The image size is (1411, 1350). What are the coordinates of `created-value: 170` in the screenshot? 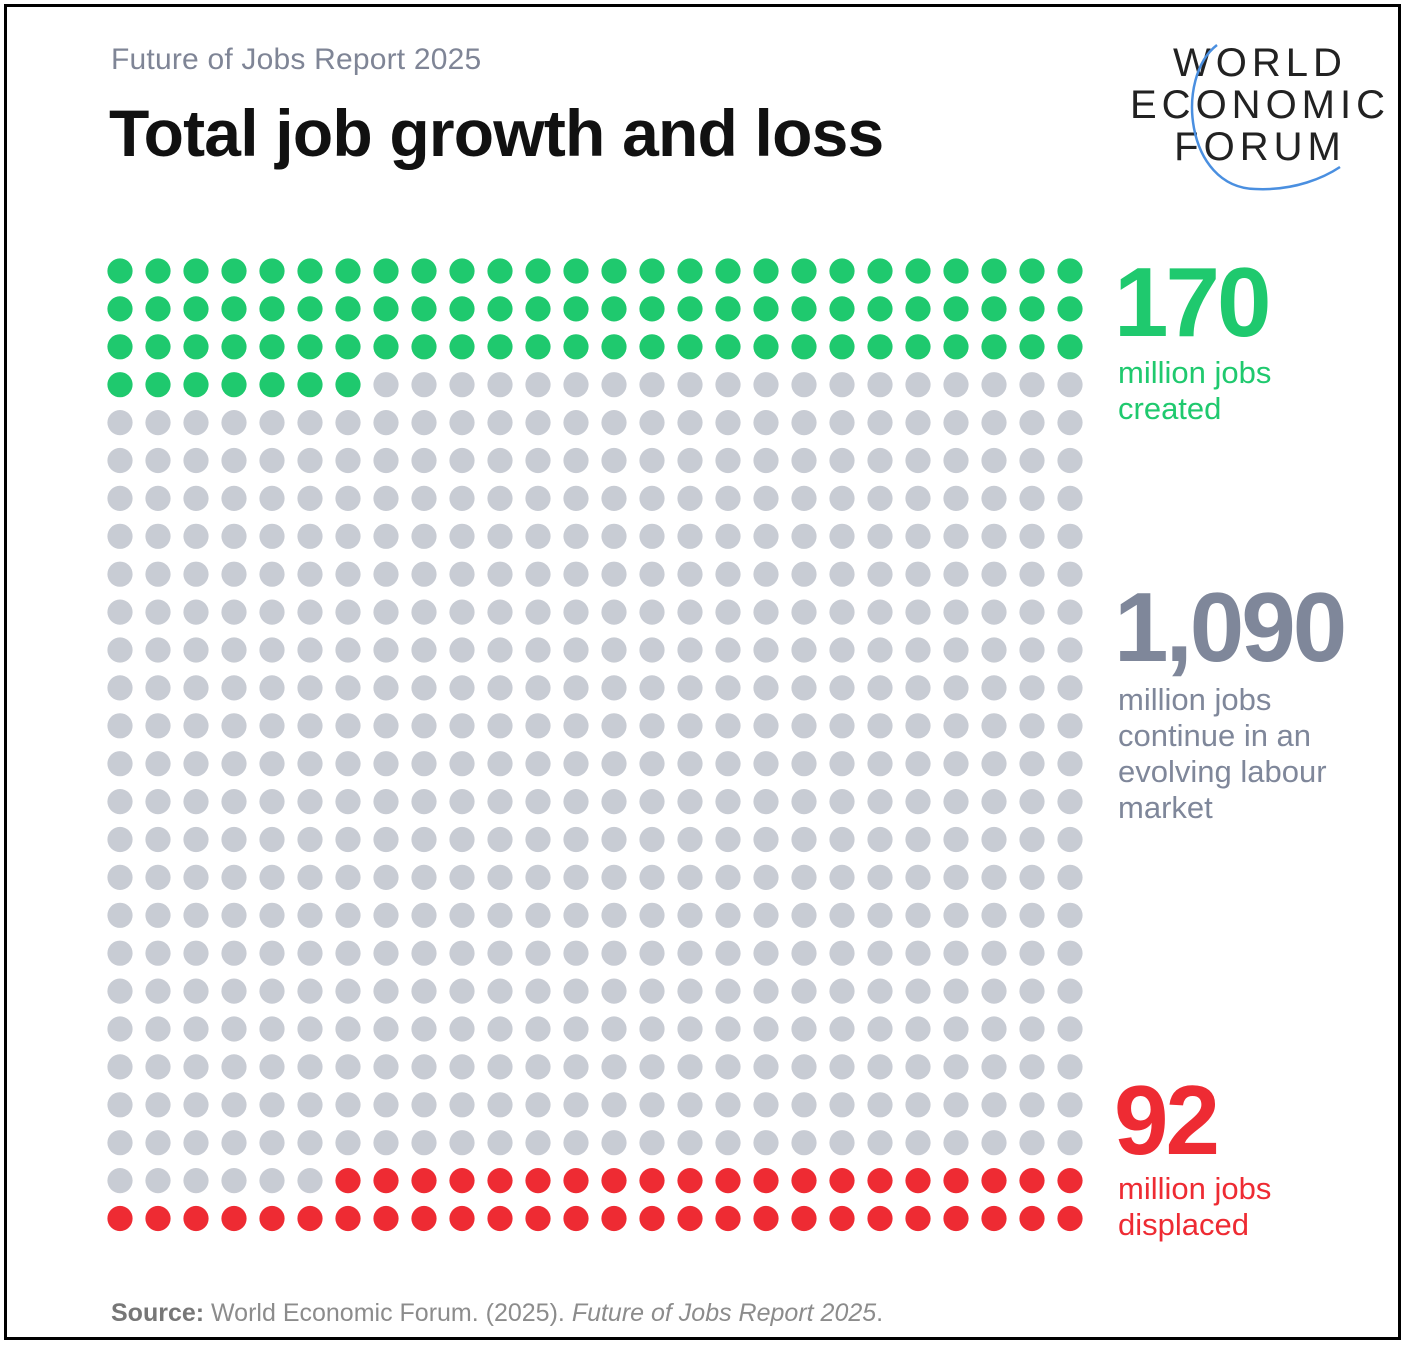 It's located at (1193, 302).